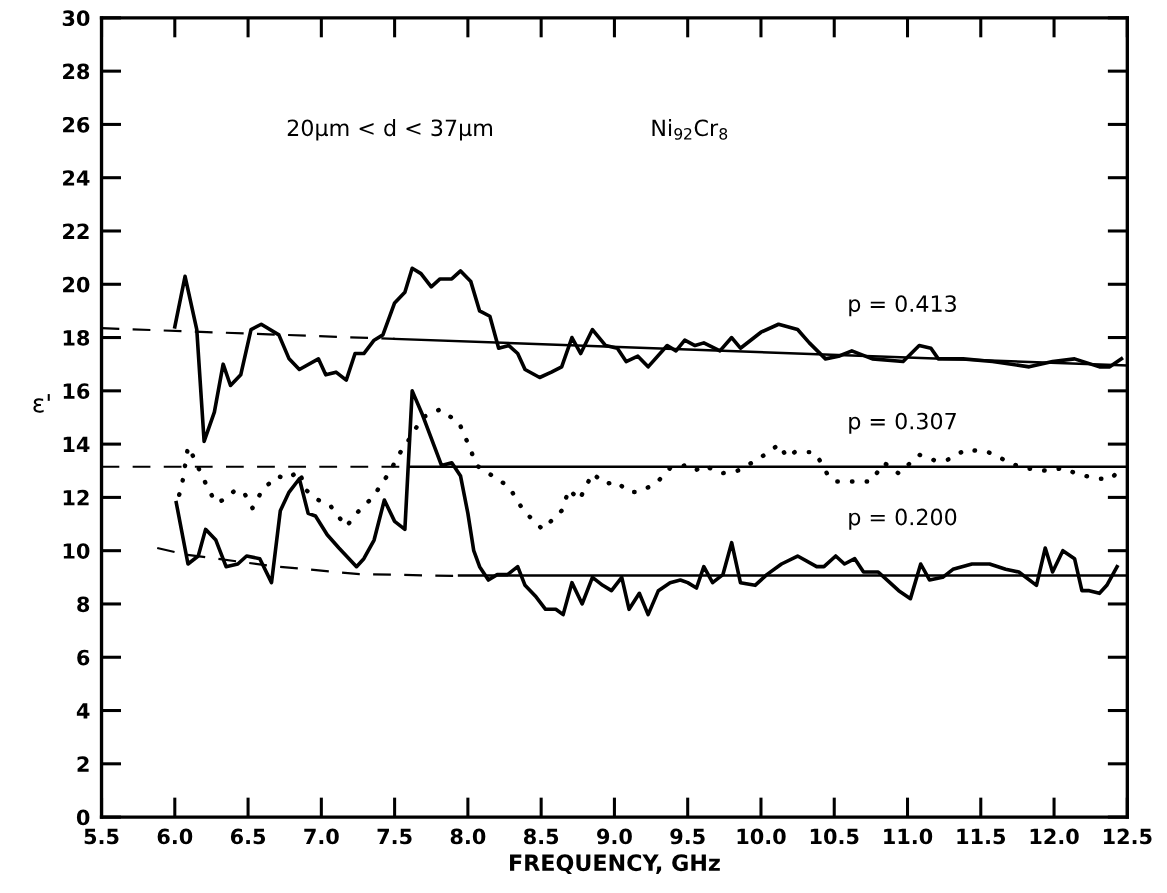 Image resolution: width=1167 pixels, height=893 pixels. Describe the element at coordinates (390, 130) in the screenshot. I see `annotation: 20μm < d < 37μm` at that location.